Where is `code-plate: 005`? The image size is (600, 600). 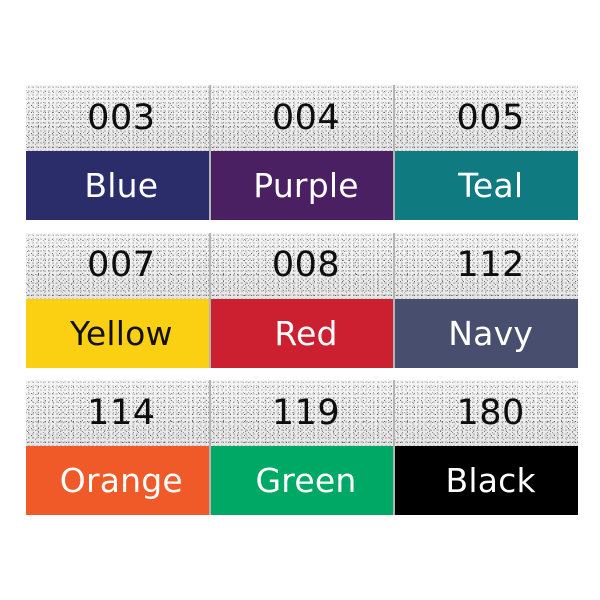 code-plate: 005 is located at coordinates (487, 118).